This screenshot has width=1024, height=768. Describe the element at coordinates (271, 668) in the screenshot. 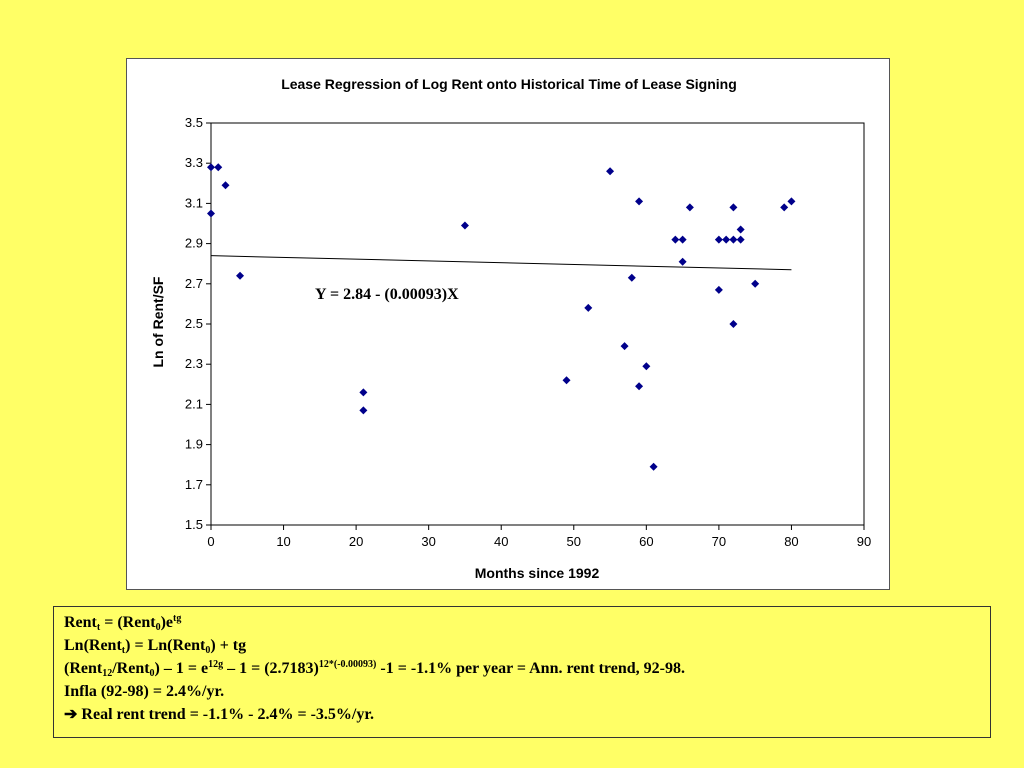

I see `note-text: – 1 = (2.7183)` at that location.